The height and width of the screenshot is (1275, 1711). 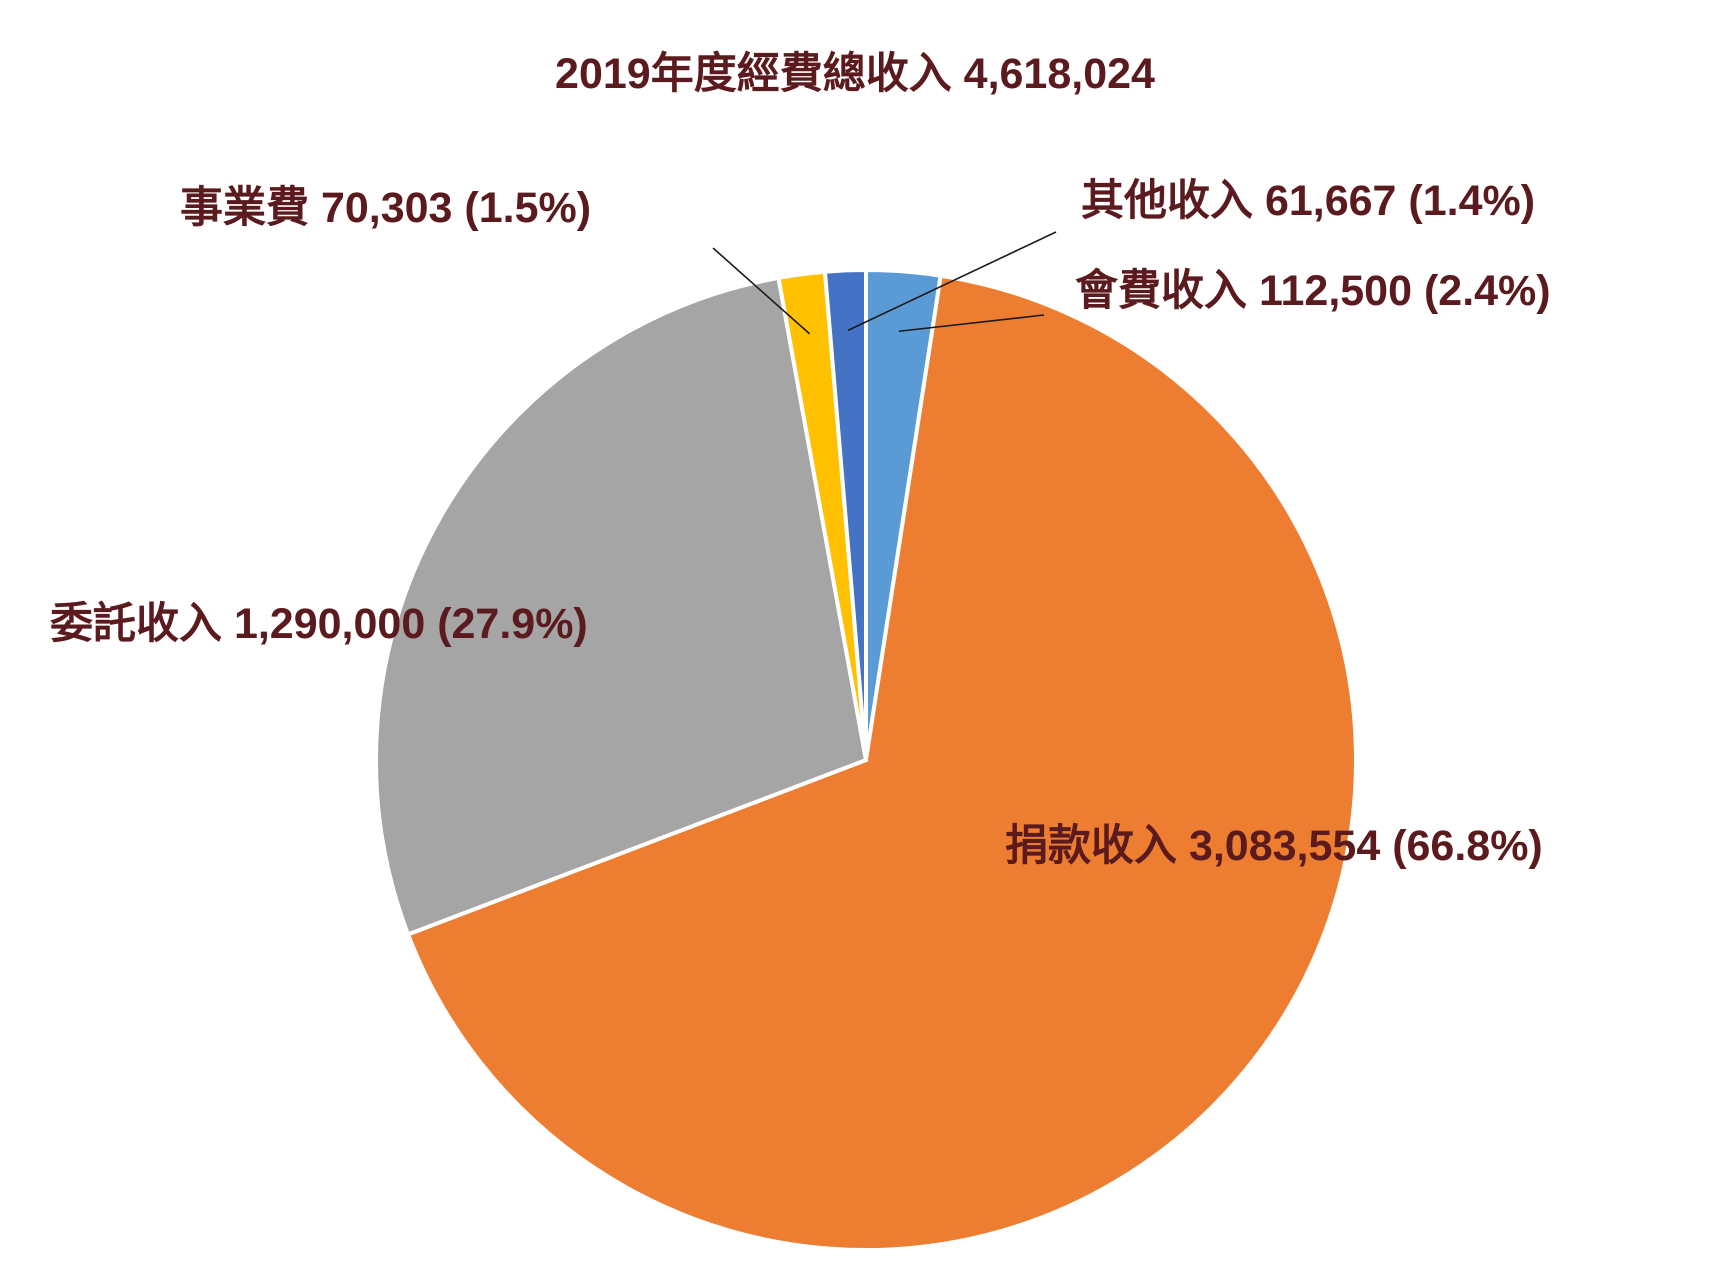 I want to click on pie-slice-其他收入, so click(x=845, y=514).